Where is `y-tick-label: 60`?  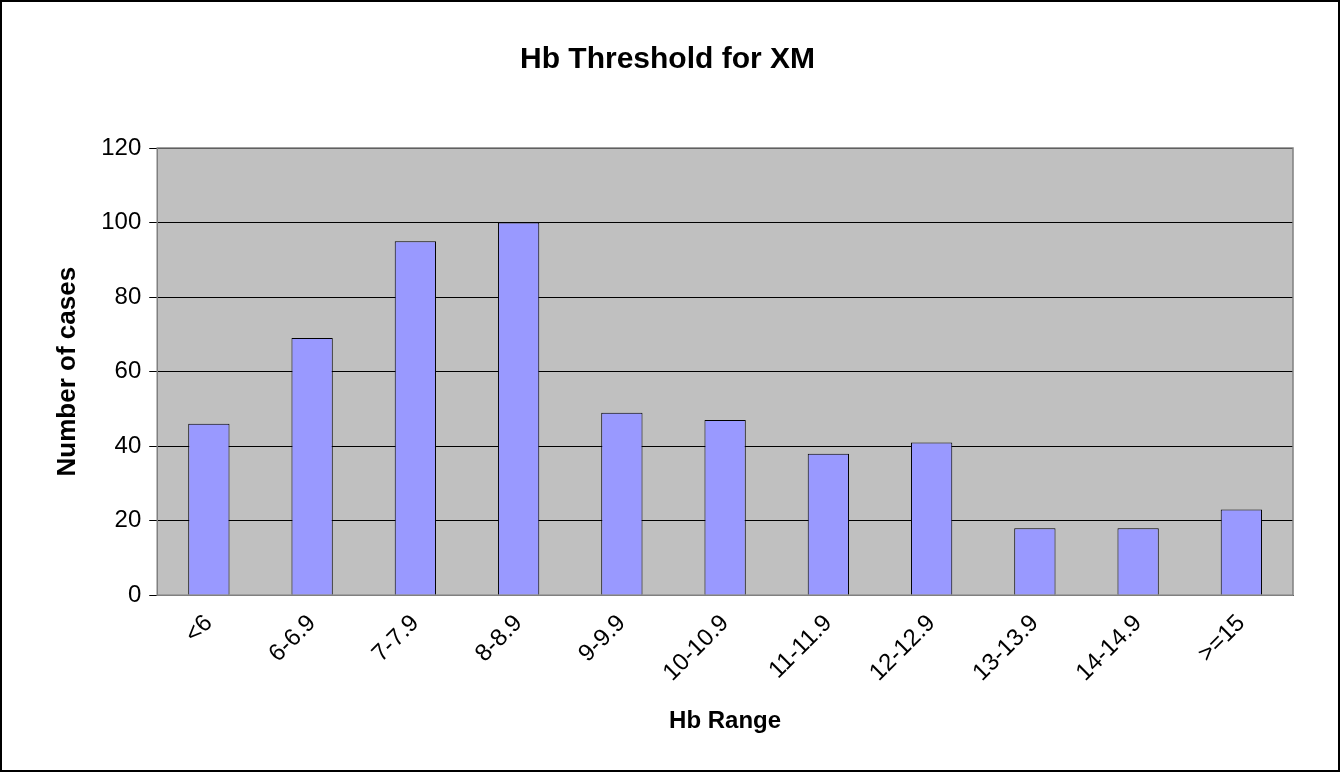
y-tick-label: 60 is located at coordinates (128, 370).